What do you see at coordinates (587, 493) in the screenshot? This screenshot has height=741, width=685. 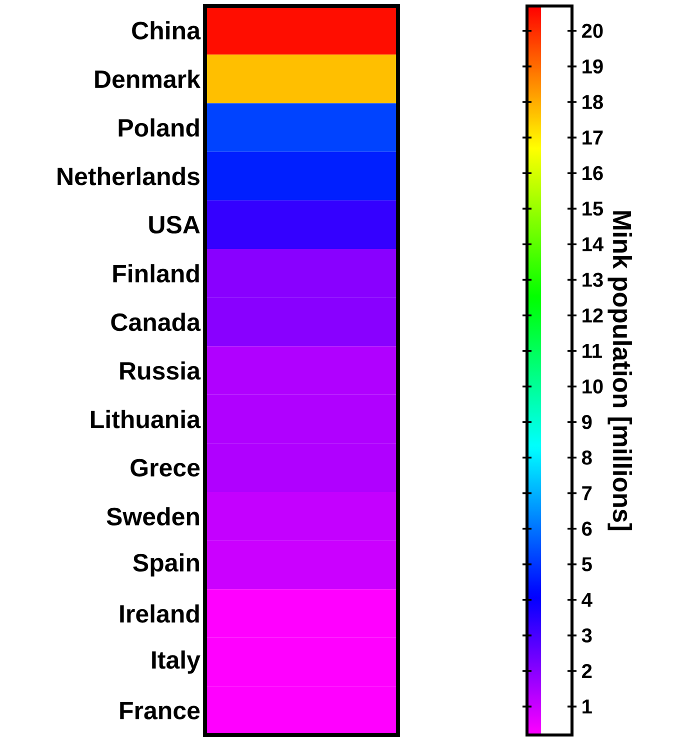 I see `color-bar-label: 7` at bounding box center [587, 493].